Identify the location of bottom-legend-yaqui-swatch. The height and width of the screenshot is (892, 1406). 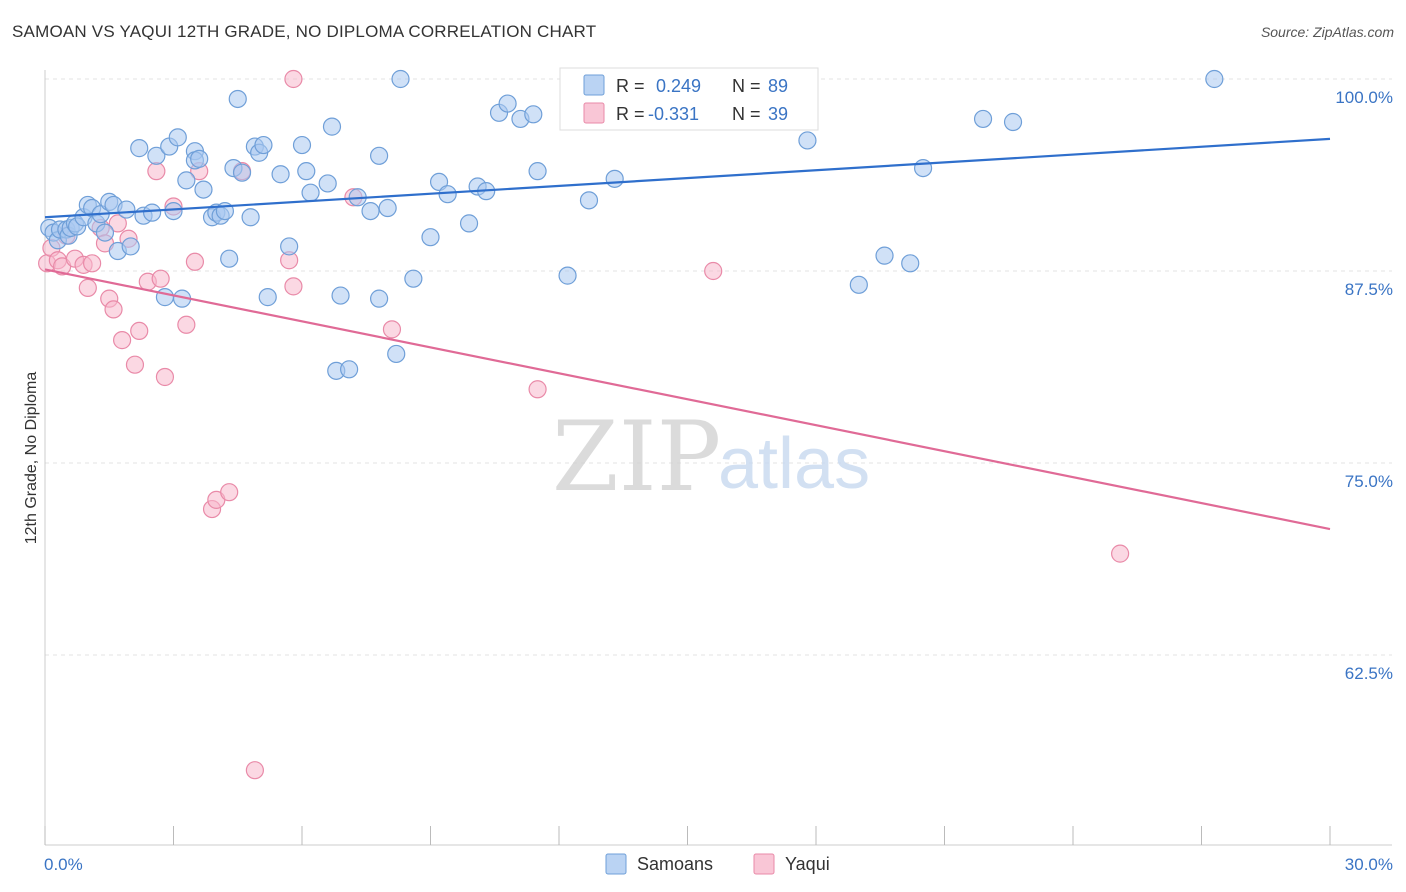
(764, 864).